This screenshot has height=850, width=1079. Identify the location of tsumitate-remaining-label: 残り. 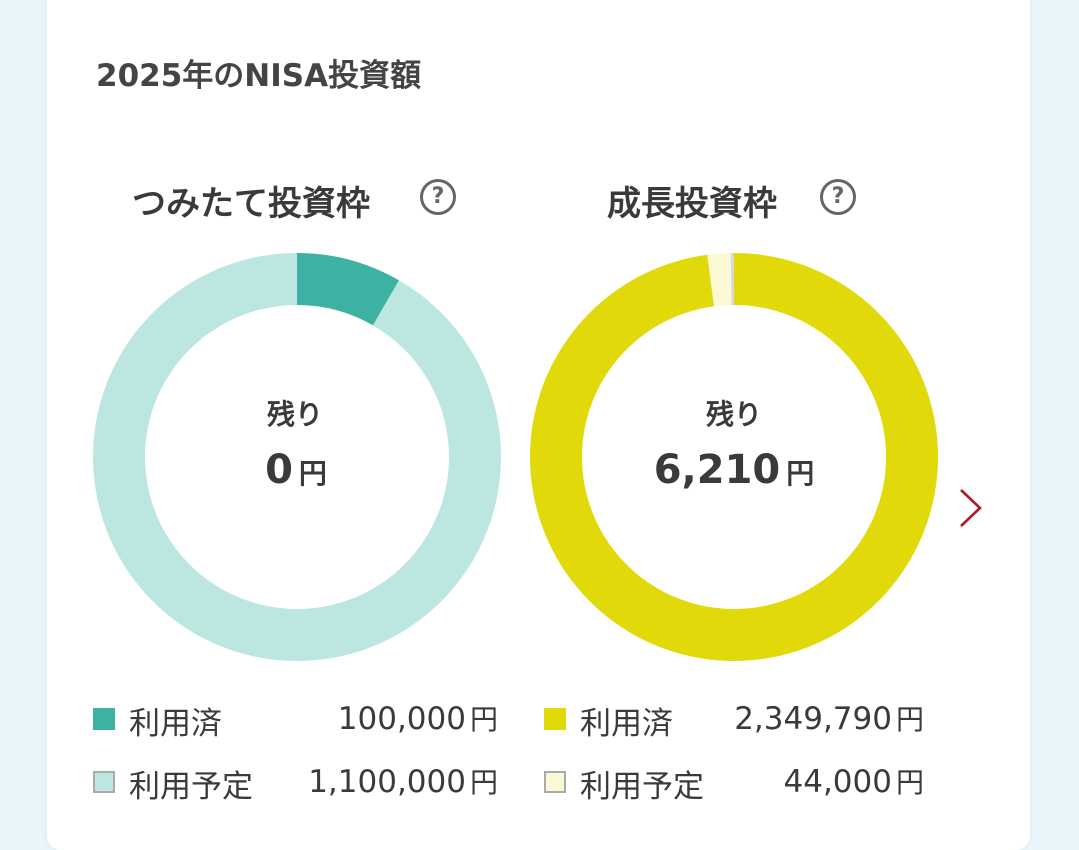
(294, 414).